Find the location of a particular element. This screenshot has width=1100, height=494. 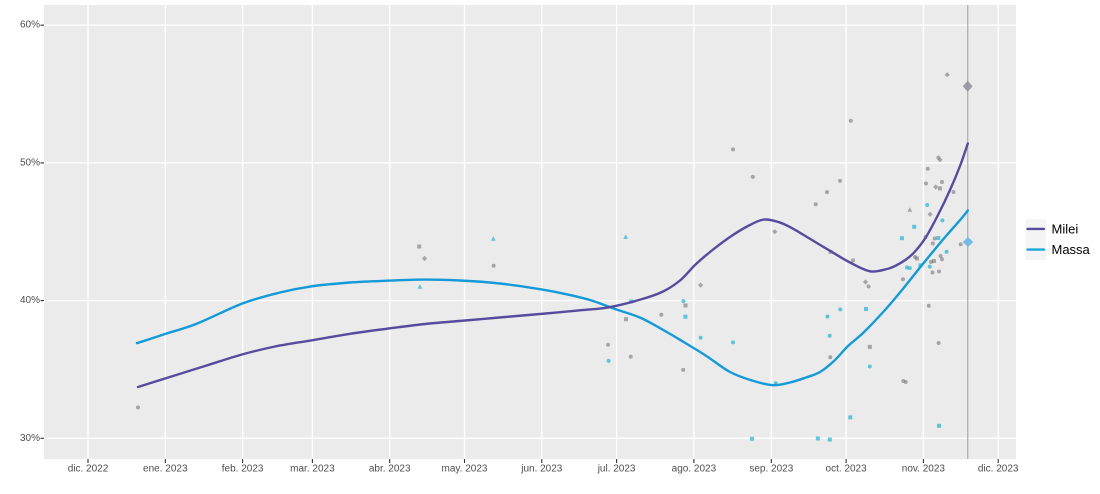

svg-text: Massa is located at coordinates (1071, 249).